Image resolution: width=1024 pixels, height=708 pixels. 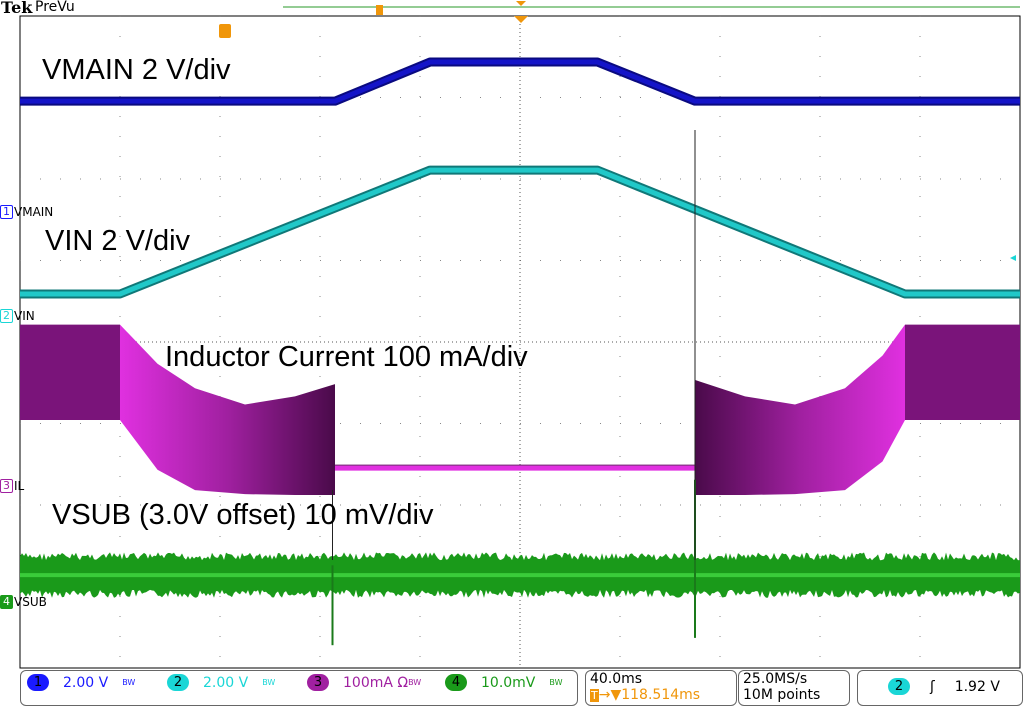 I want to click on channel-1-setting: 1 2.00 V BW, so click(x=81, y=682).